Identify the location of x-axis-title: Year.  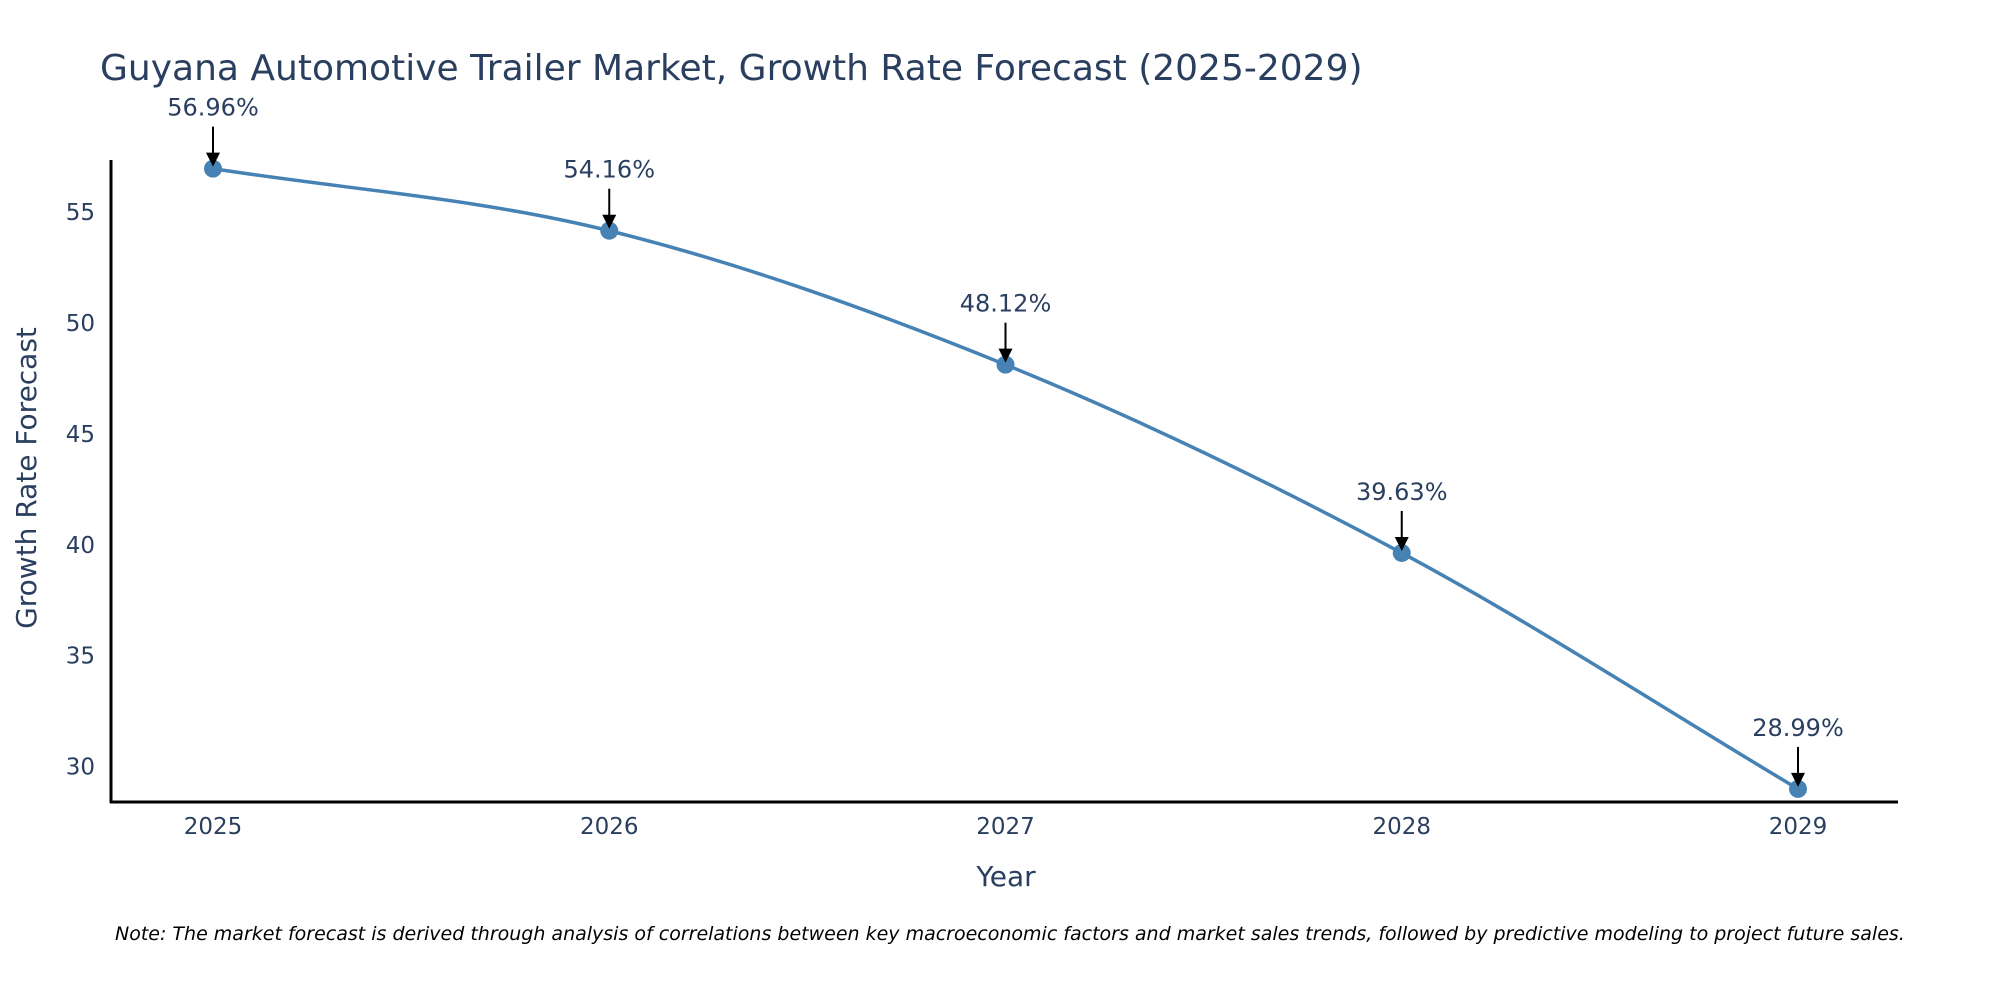
(1005, 876).